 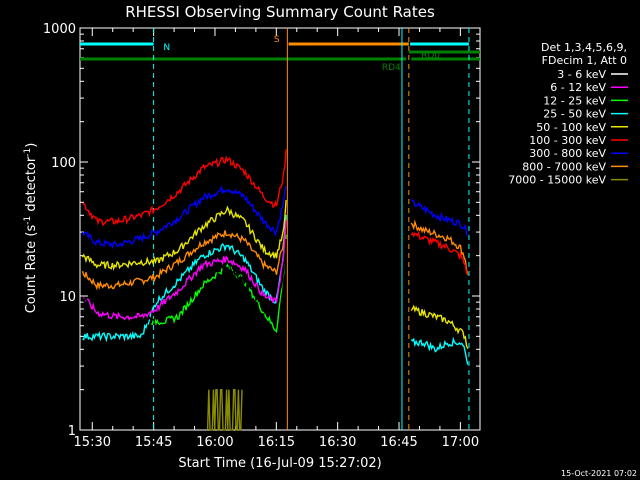 What do you see at coordinates (391, 68) in the screenshot?
I see `state-bar-label: RD4` at bounding box center [391, 68].